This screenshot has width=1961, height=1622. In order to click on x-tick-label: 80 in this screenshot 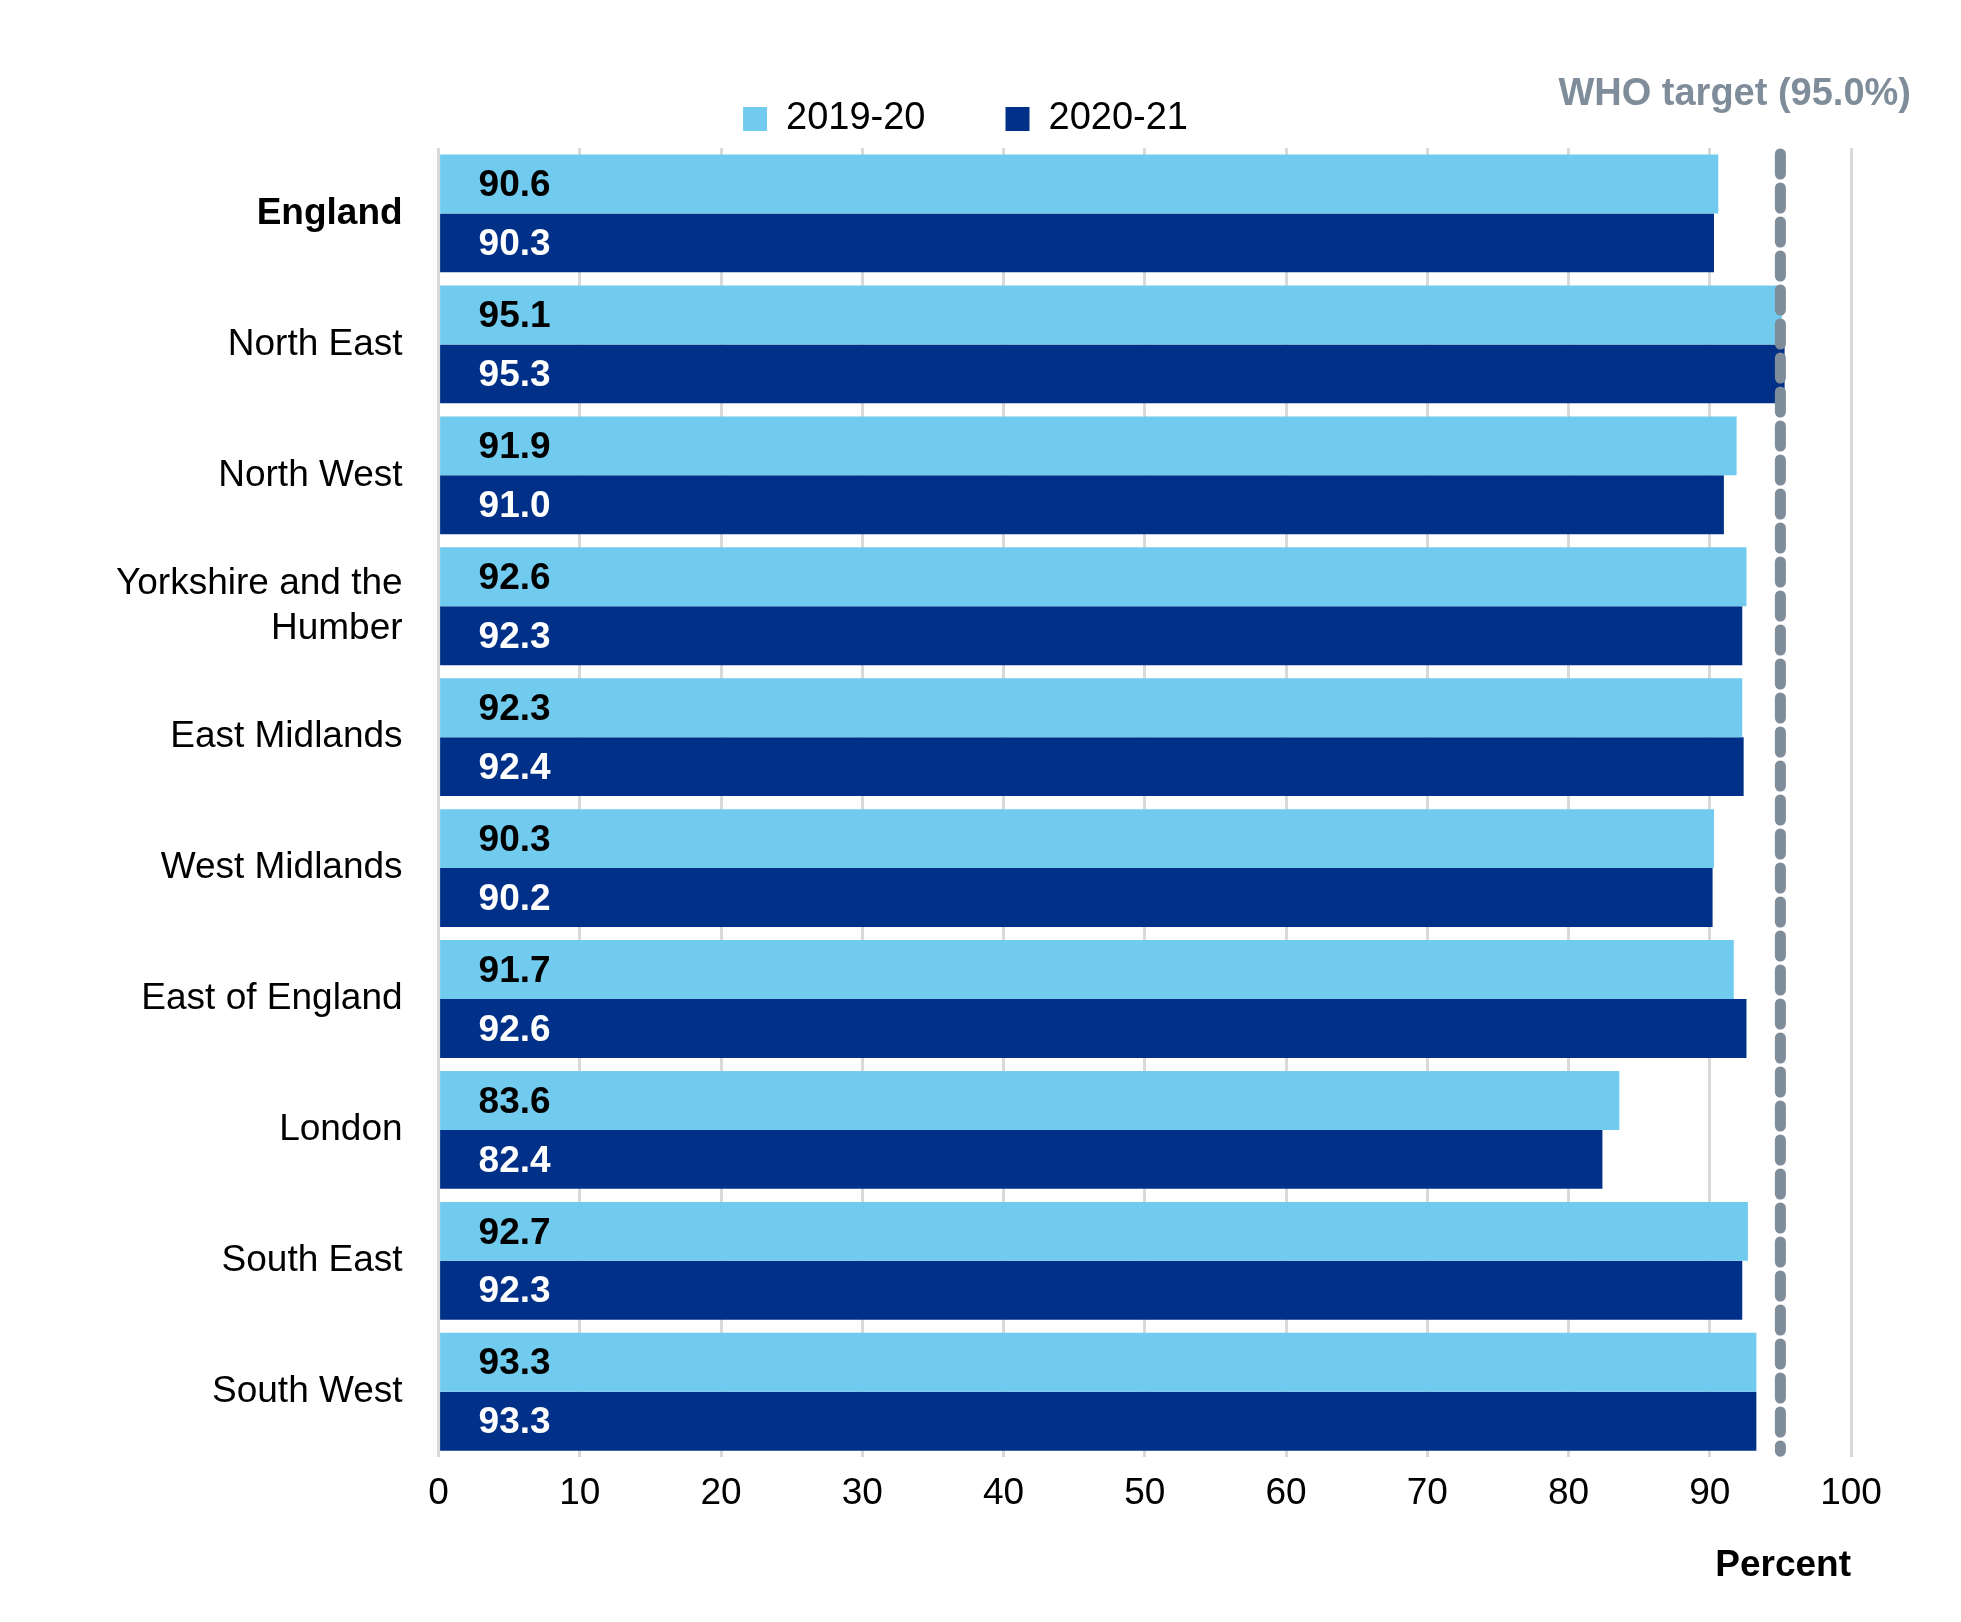, I will do `click(1568, 1491)`.